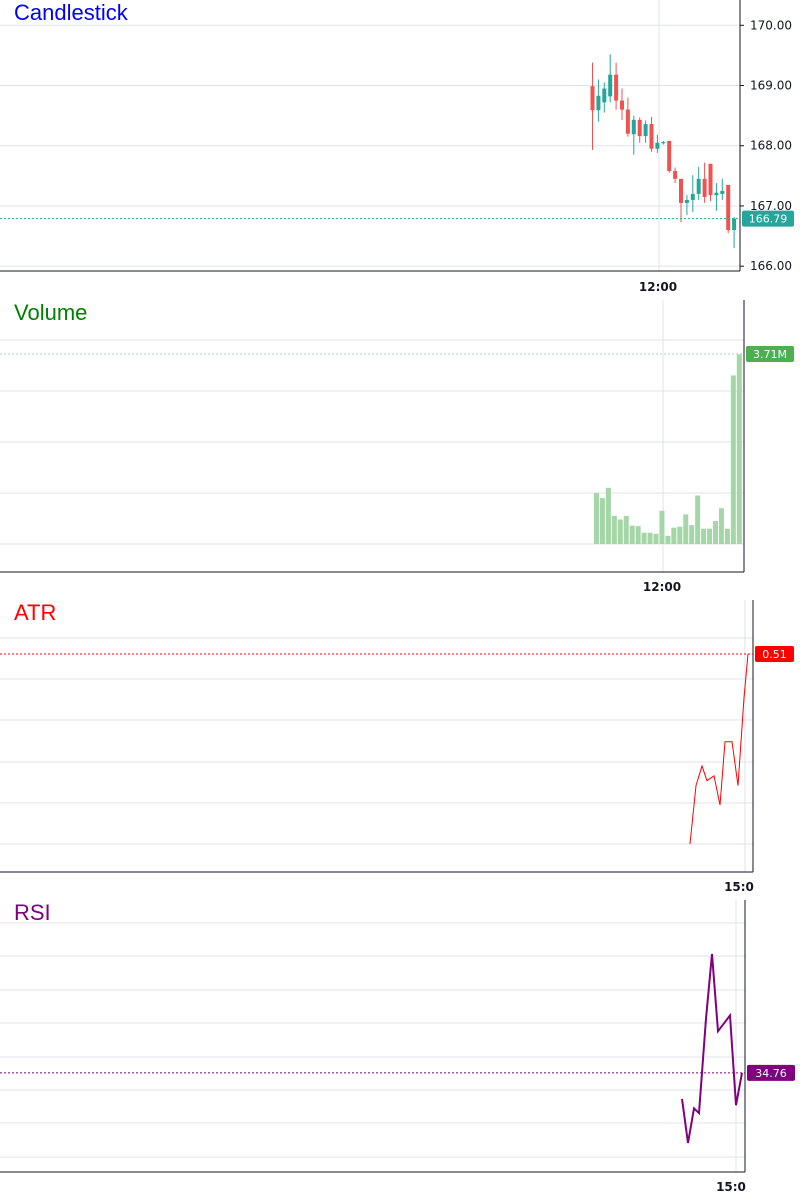 The image size is (800, 1200). I want to click on y-tick-label: 169.00, so click(771, 86).